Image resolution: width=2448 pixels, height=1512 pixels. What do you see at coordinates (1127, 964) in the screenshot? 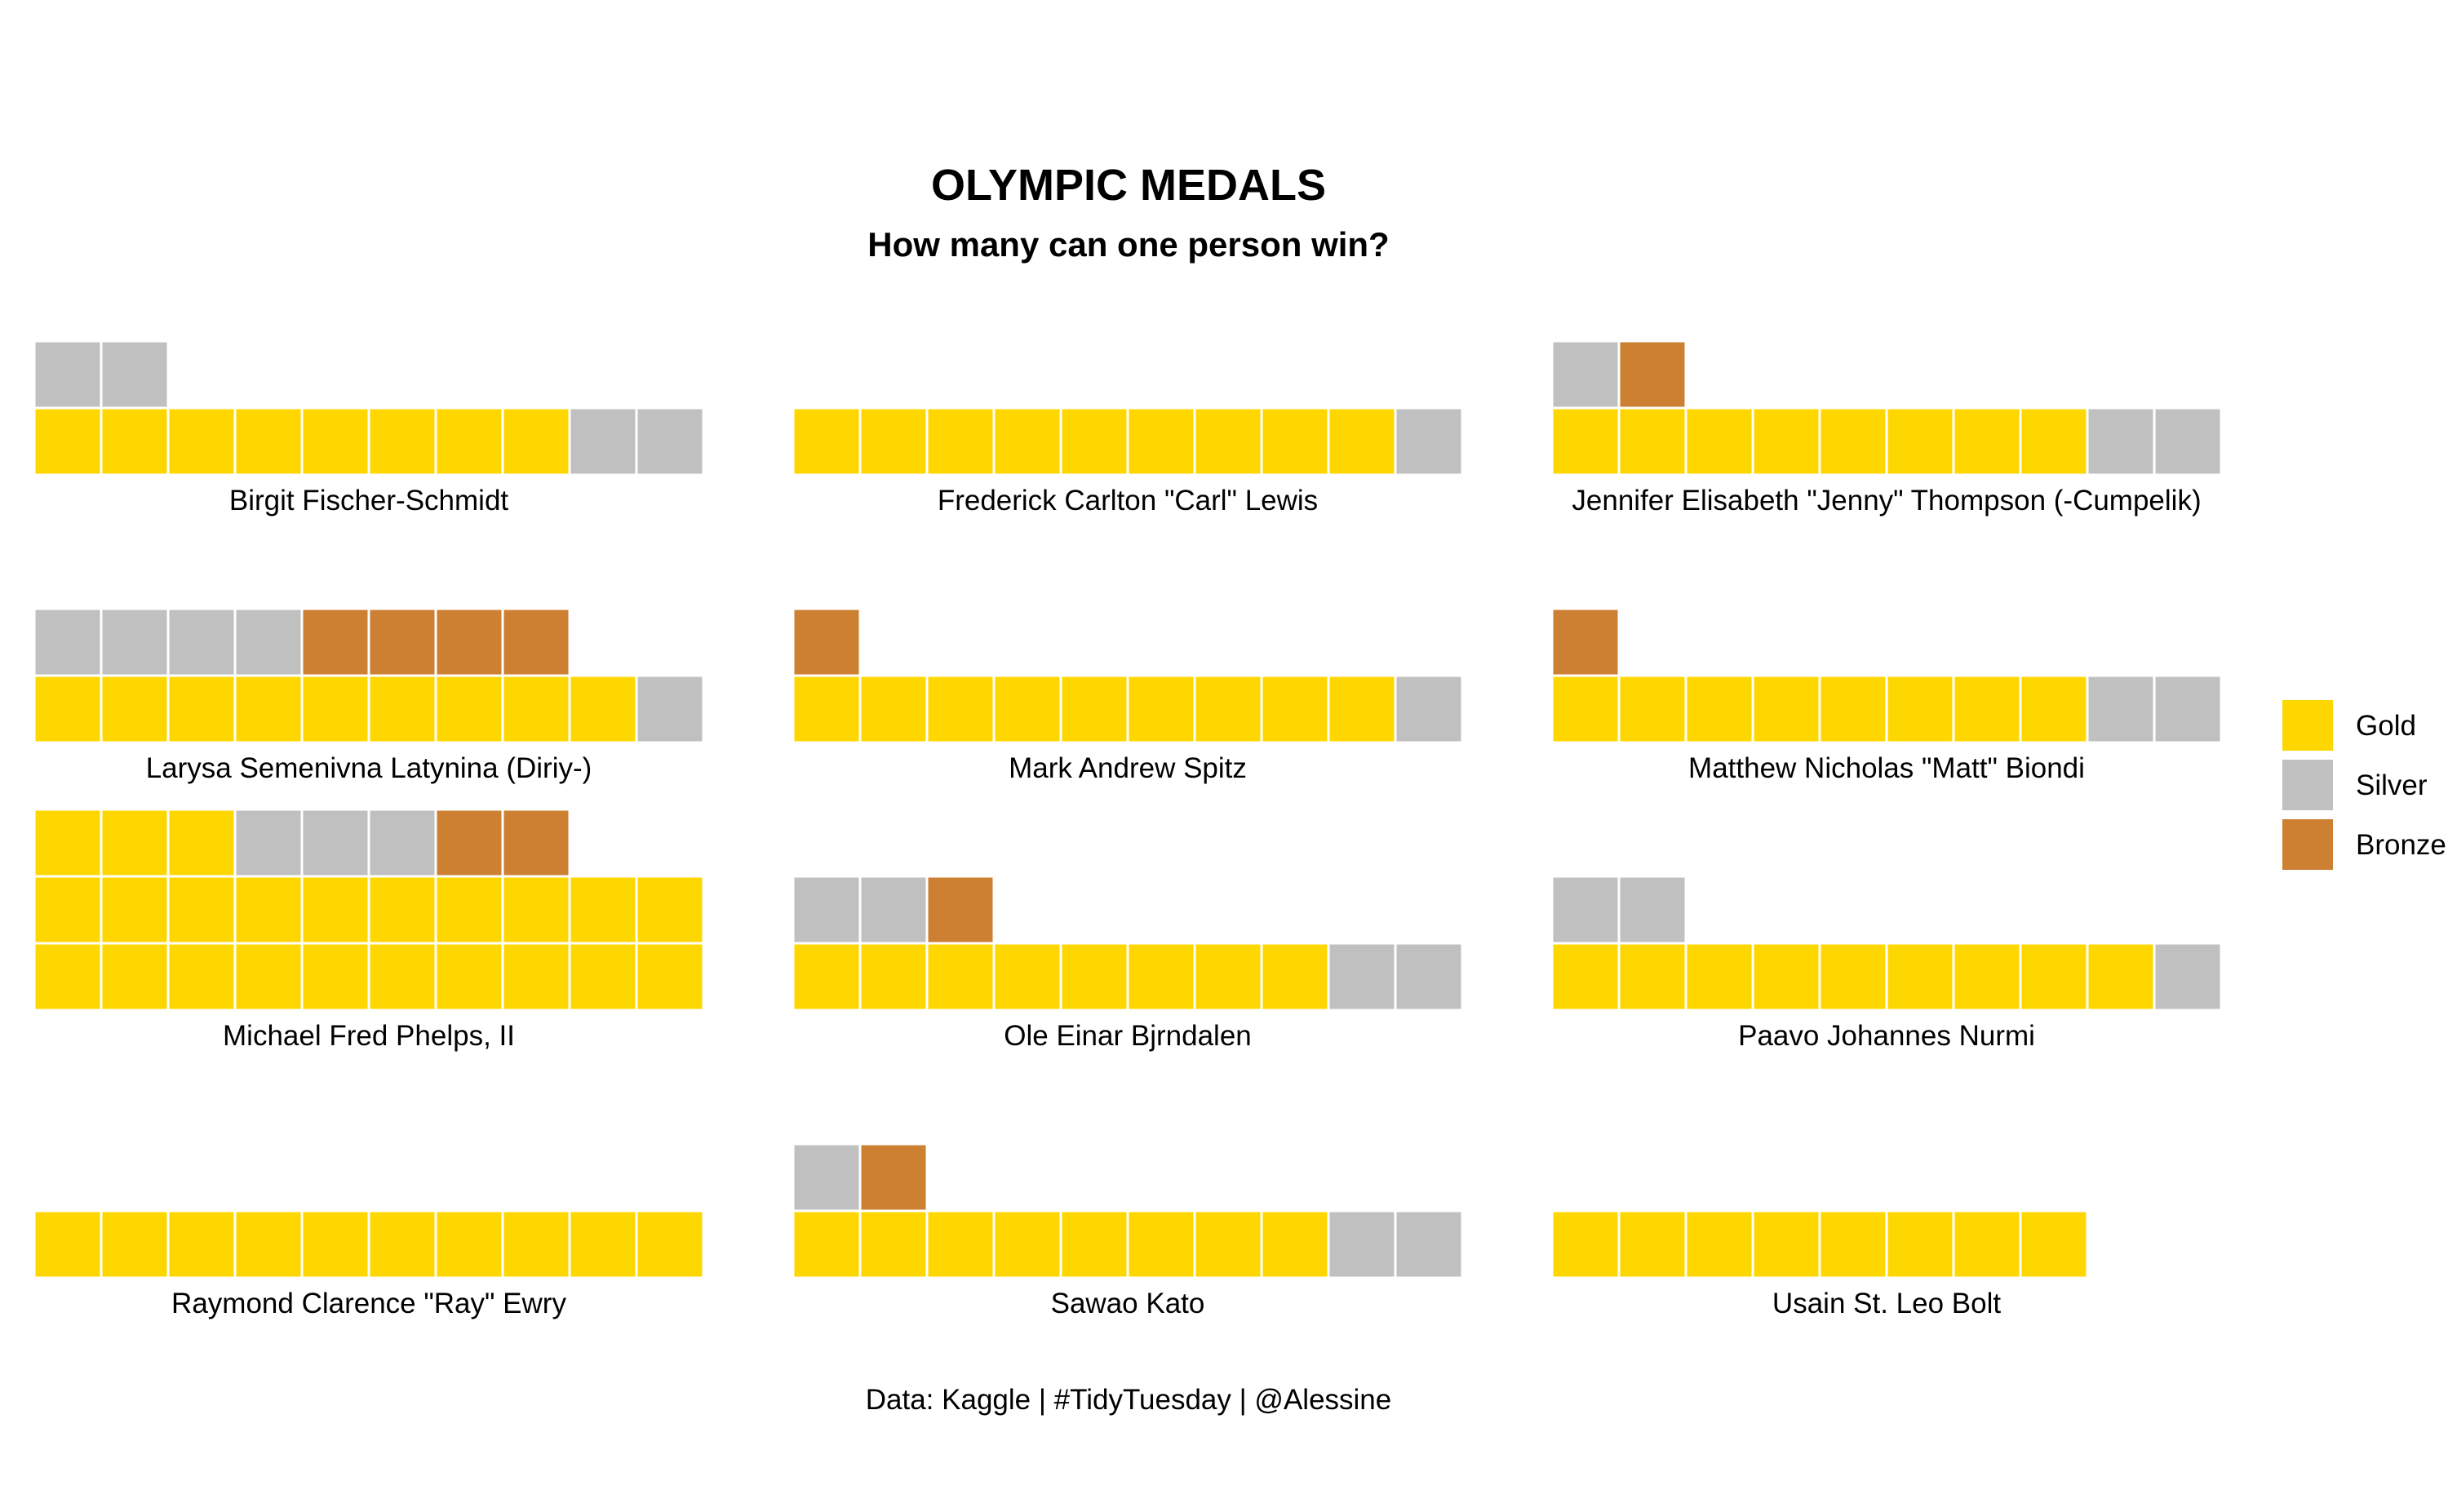
I see `panel-ole-einar-bjrndalen: Ole Einar Bjrndalen` at bounding box center [1127, 964].